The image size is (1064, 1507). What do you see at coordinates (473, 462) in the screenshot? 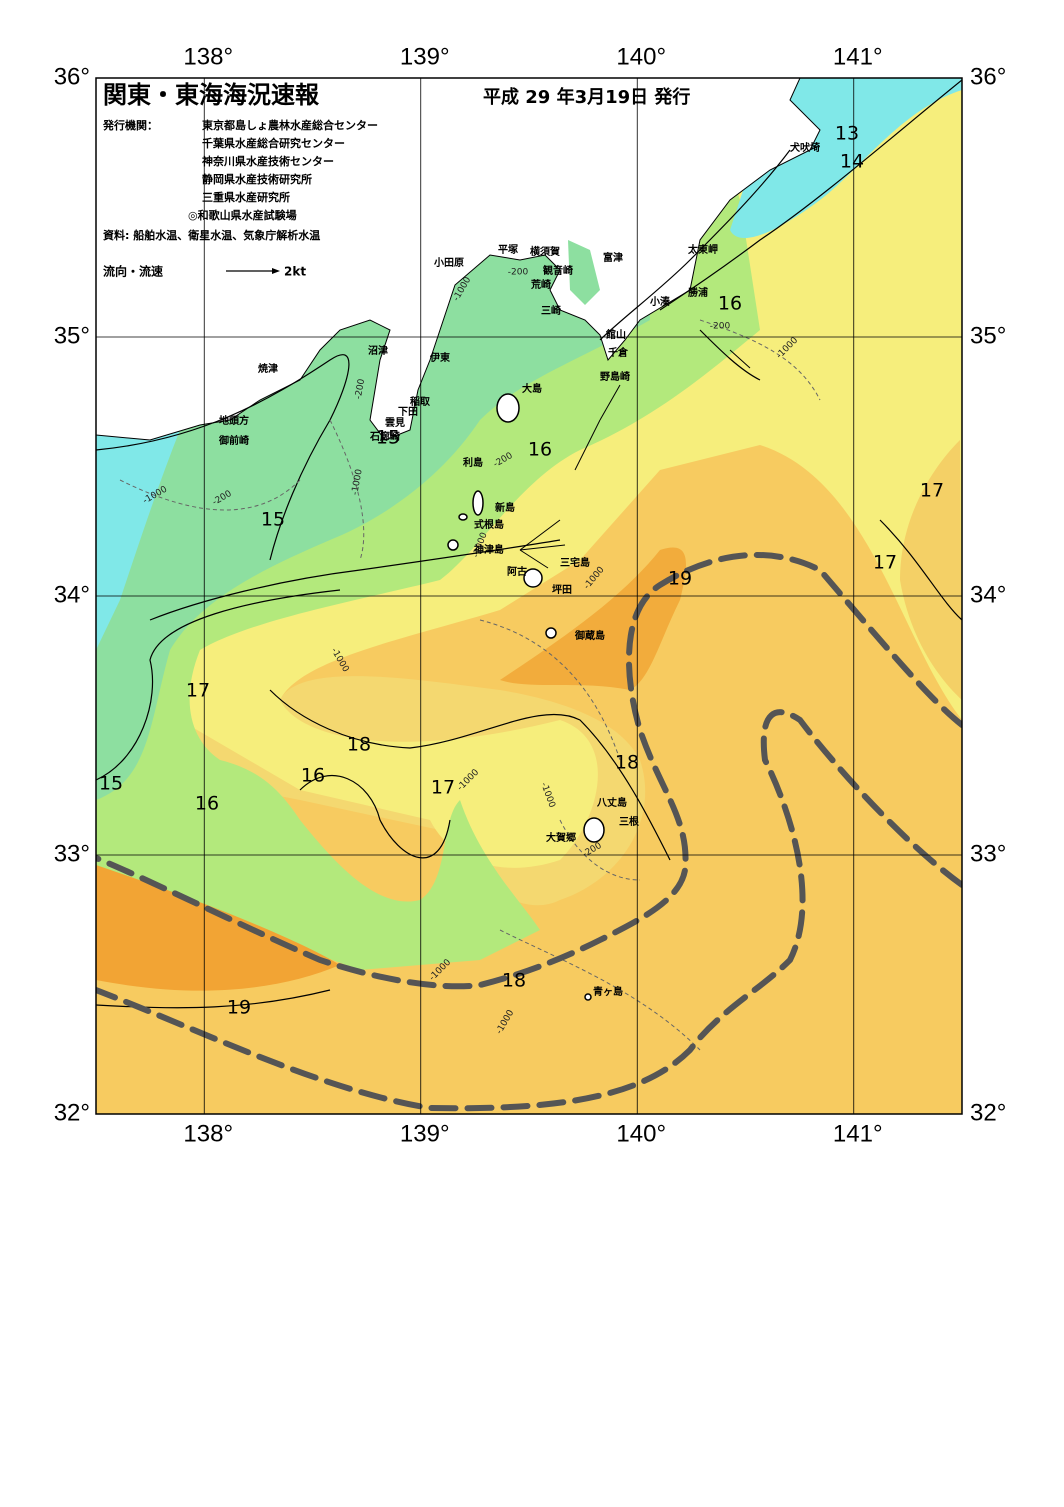
I see `place-name: 利島` at bounding box center [473, 462].